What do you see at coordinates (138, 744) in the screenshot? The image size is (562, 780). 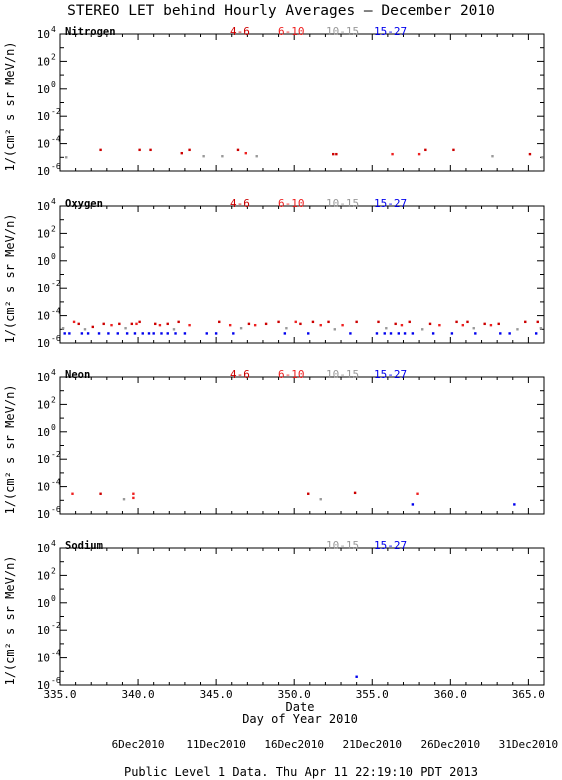 I see `date-tick-label: 6Dec2010` at bounding box center [138, 744].